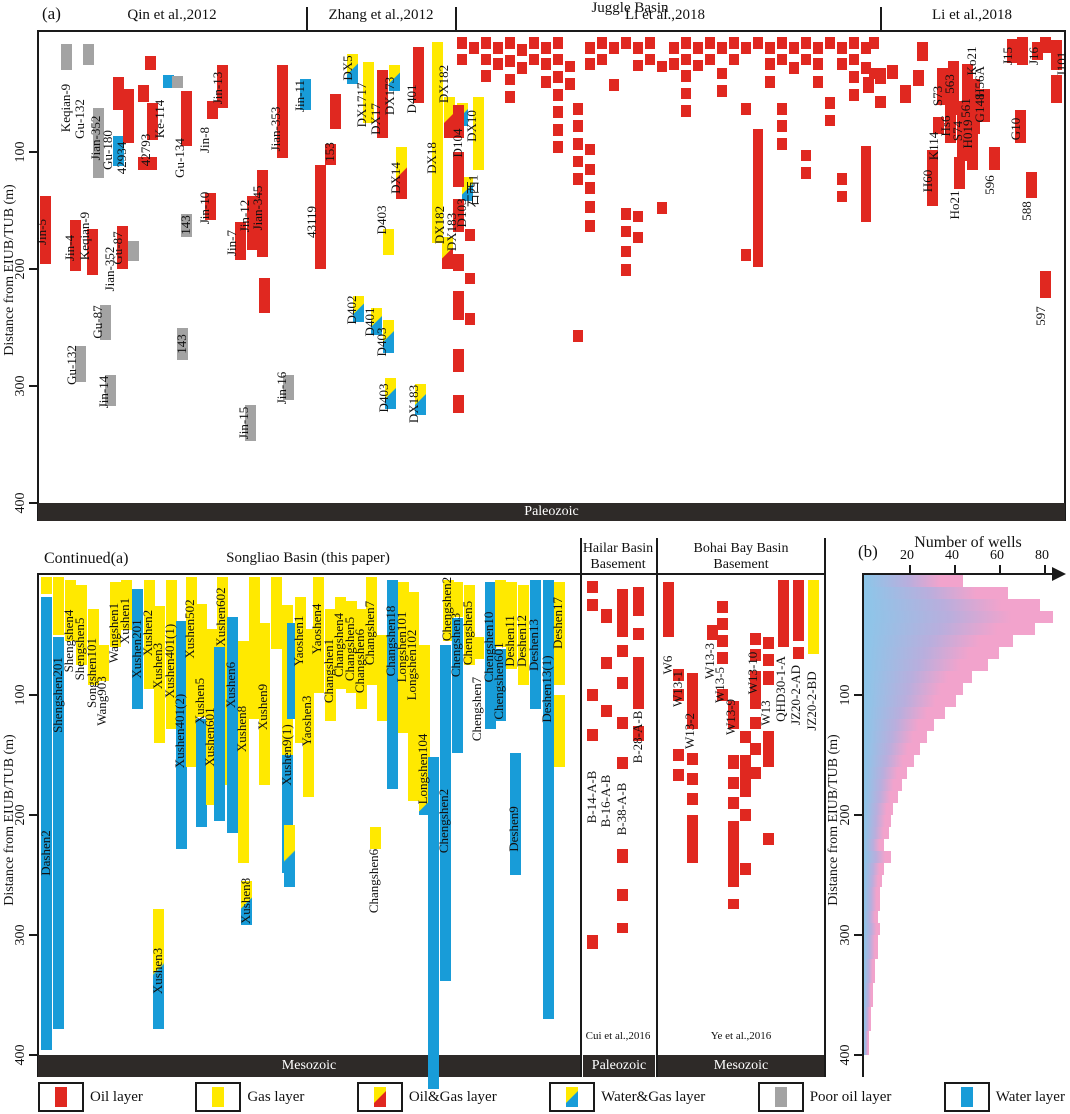  What do you see at coordinates (262, 707) in the screenshot?
I see `well-label: Xushen9` at bounding box center [262, 707].